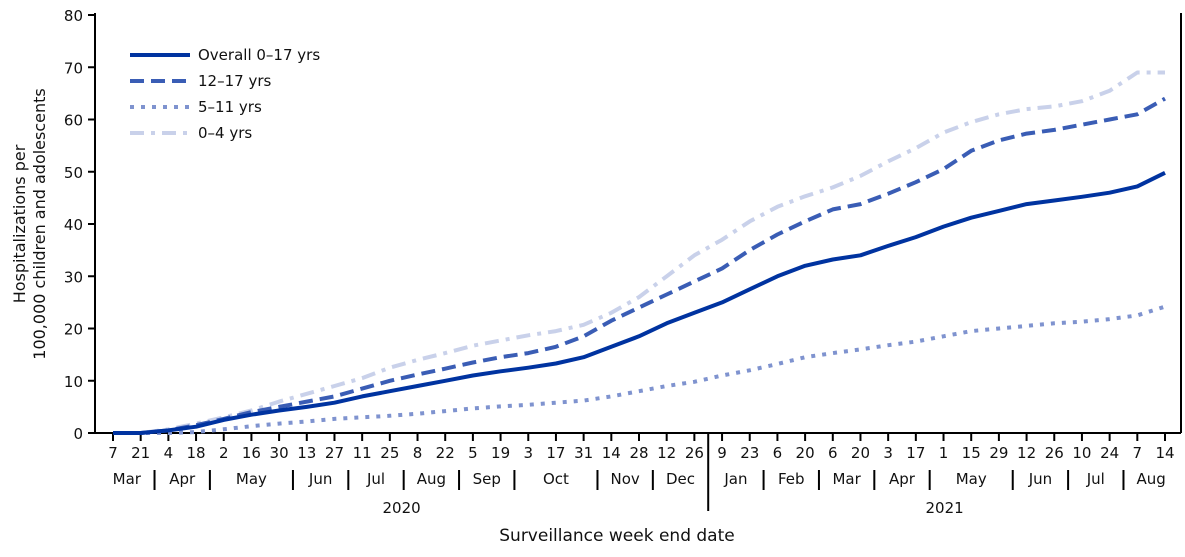 This screenshot has width=1185, height=557. What do you see at coordinates (1081, 453) in the screenshot?
I see `x-tick-label: 10` at bounding box center [1081, 453].